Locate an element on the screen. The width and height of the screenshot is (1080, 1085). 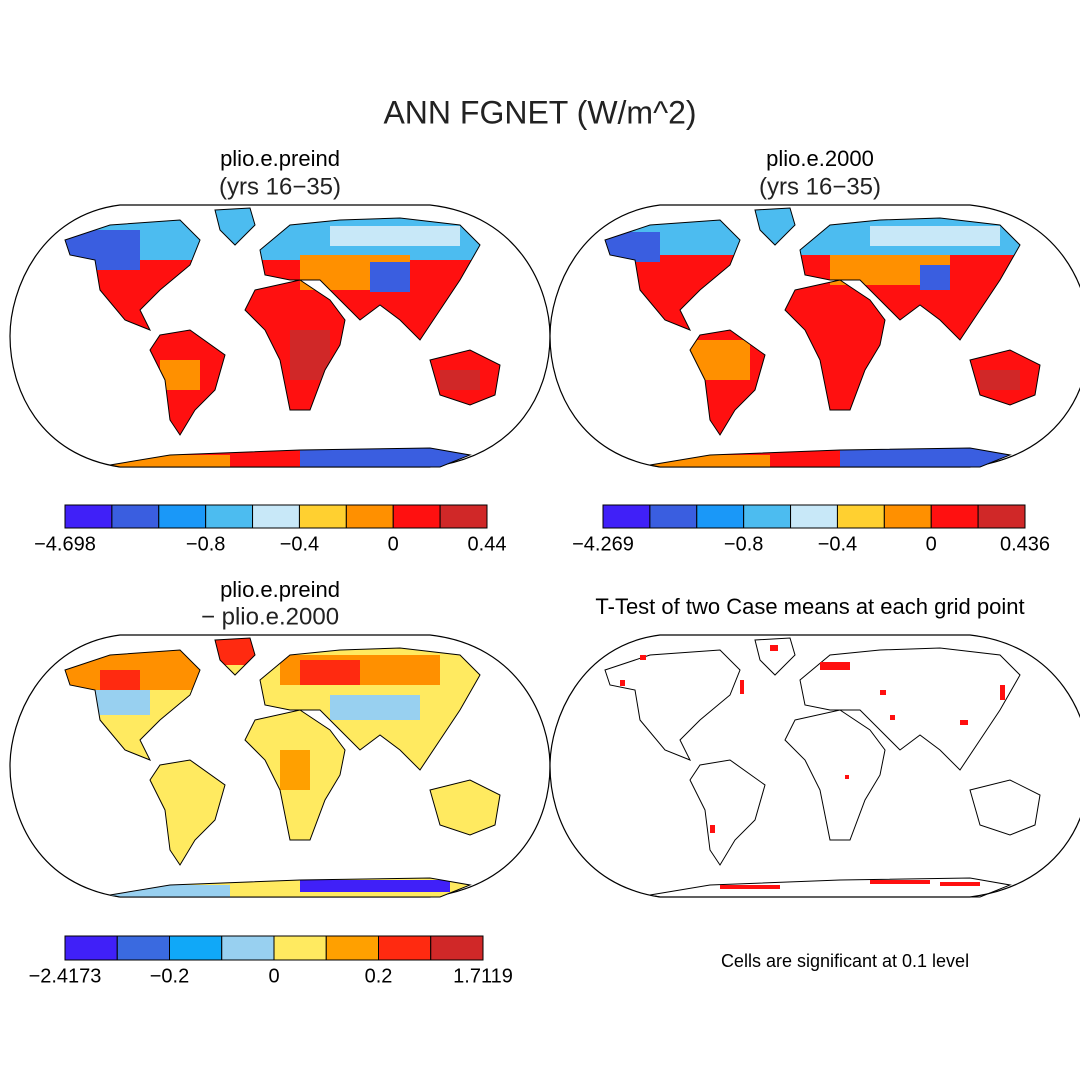
panel-title: plio.e.2000 is located at coordinates (820, 158).